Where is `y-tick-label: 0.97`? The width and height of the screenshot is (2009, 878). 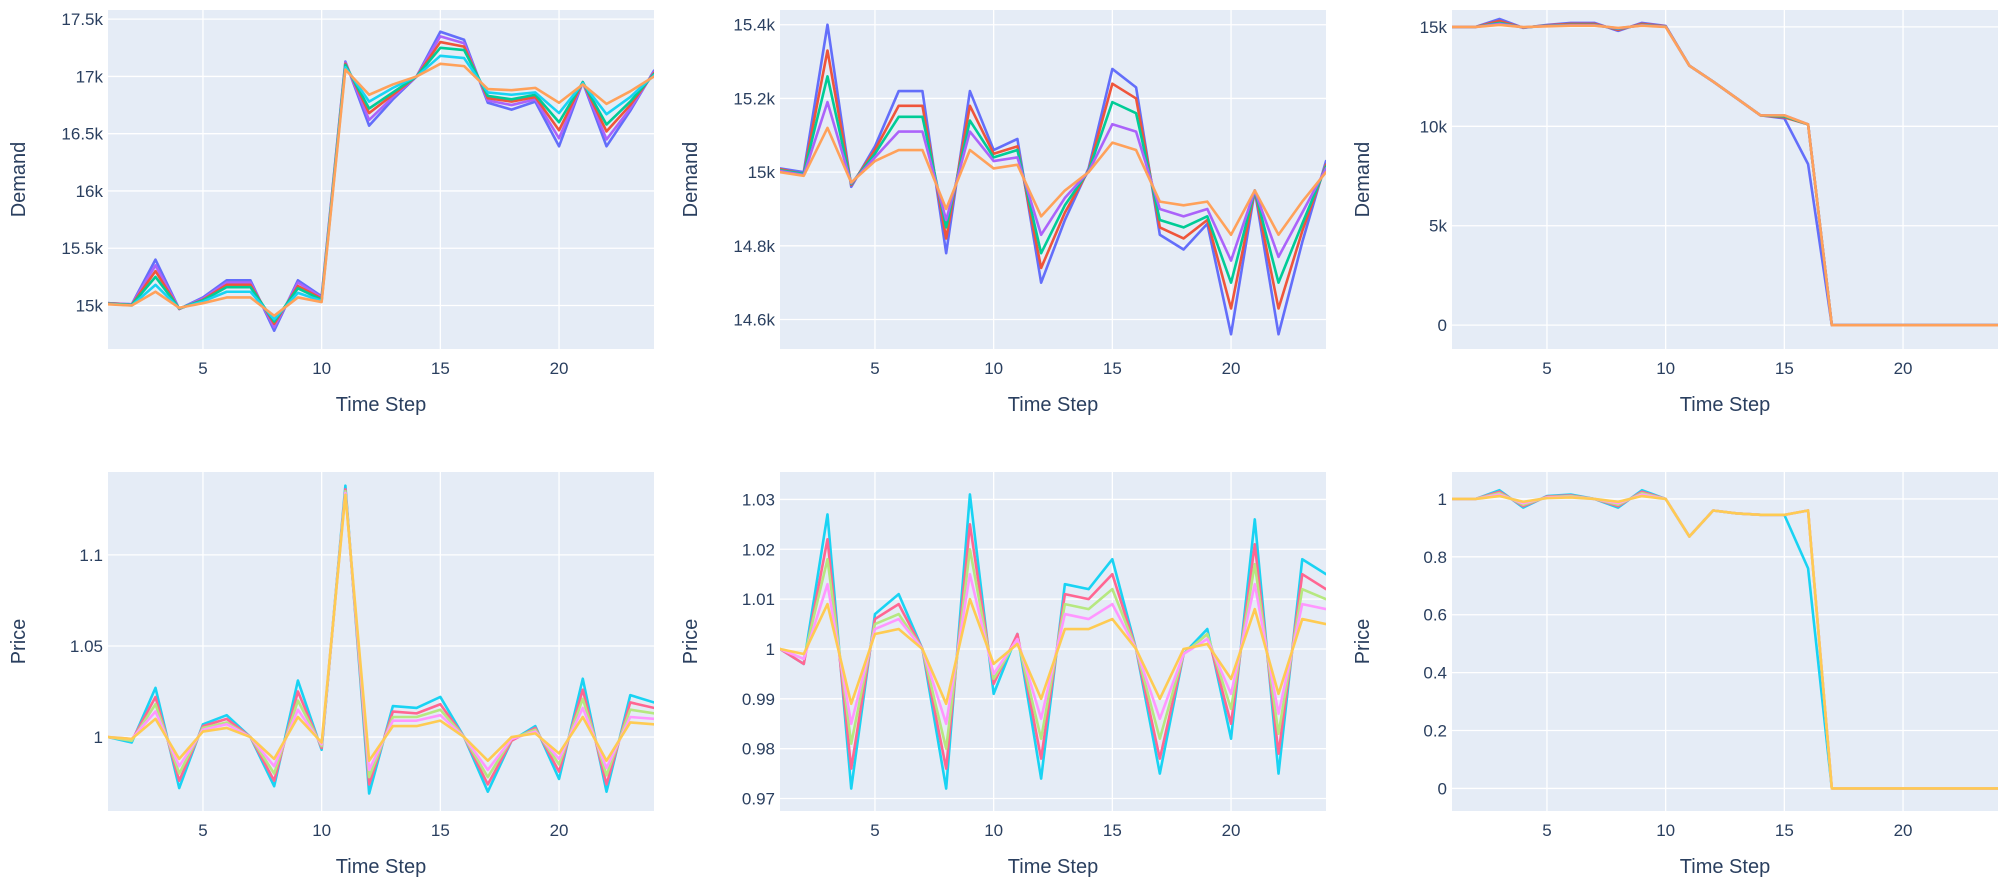
y-tick-label: 0.97 is located at coordinates (758, 799).